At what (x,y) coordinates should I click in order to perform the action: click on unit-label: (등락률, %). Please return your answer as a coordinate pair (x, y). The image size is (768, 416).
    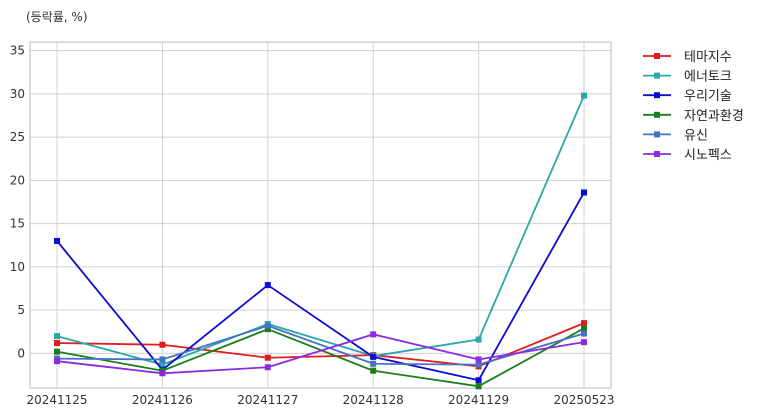
    Looking at the image, I should click on (57, 17).